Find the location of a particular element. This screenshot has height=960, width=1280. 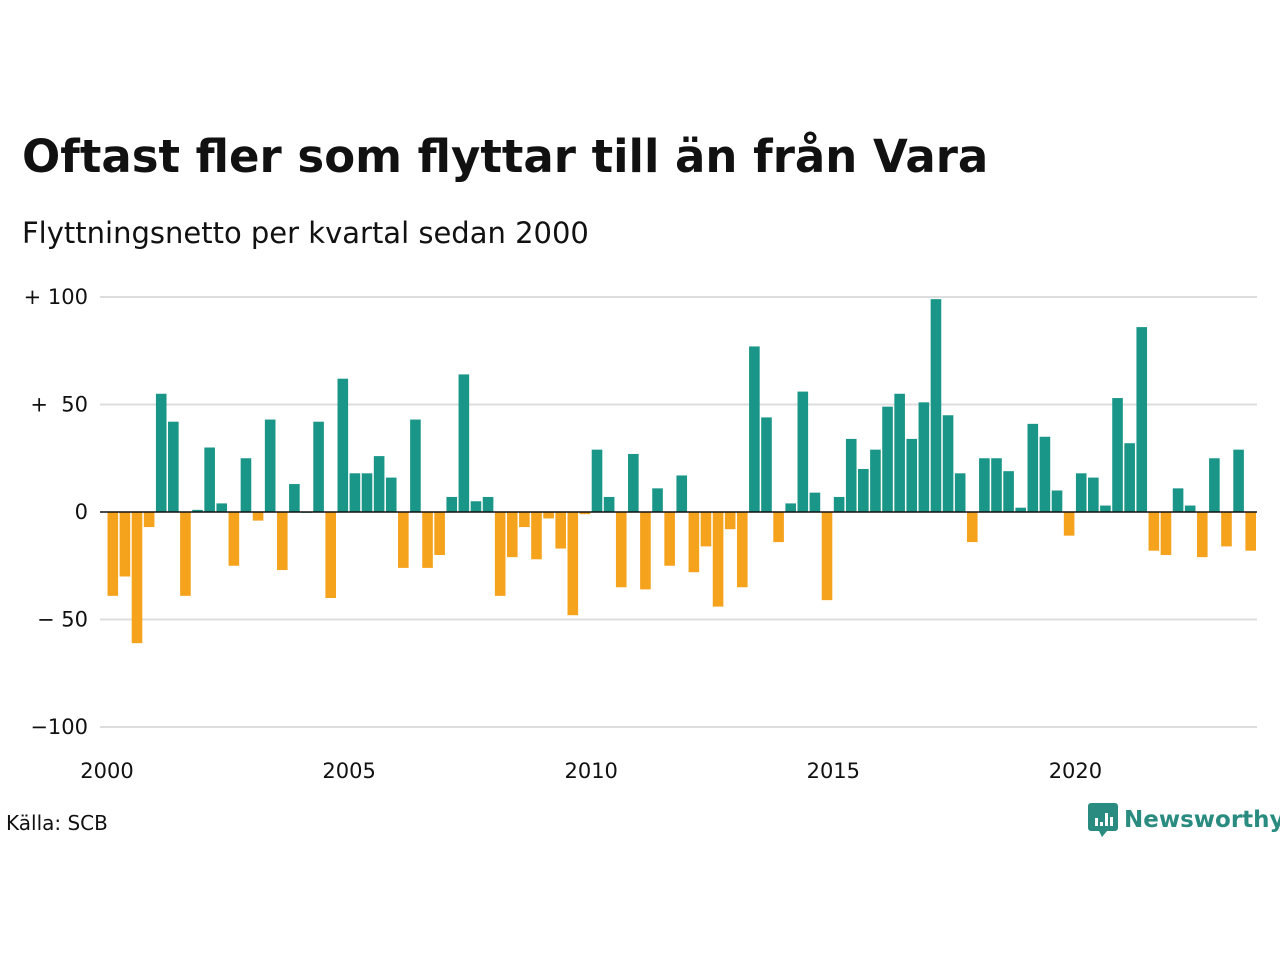

x-tick-label: 2000 is located at coordinates (106, 771).